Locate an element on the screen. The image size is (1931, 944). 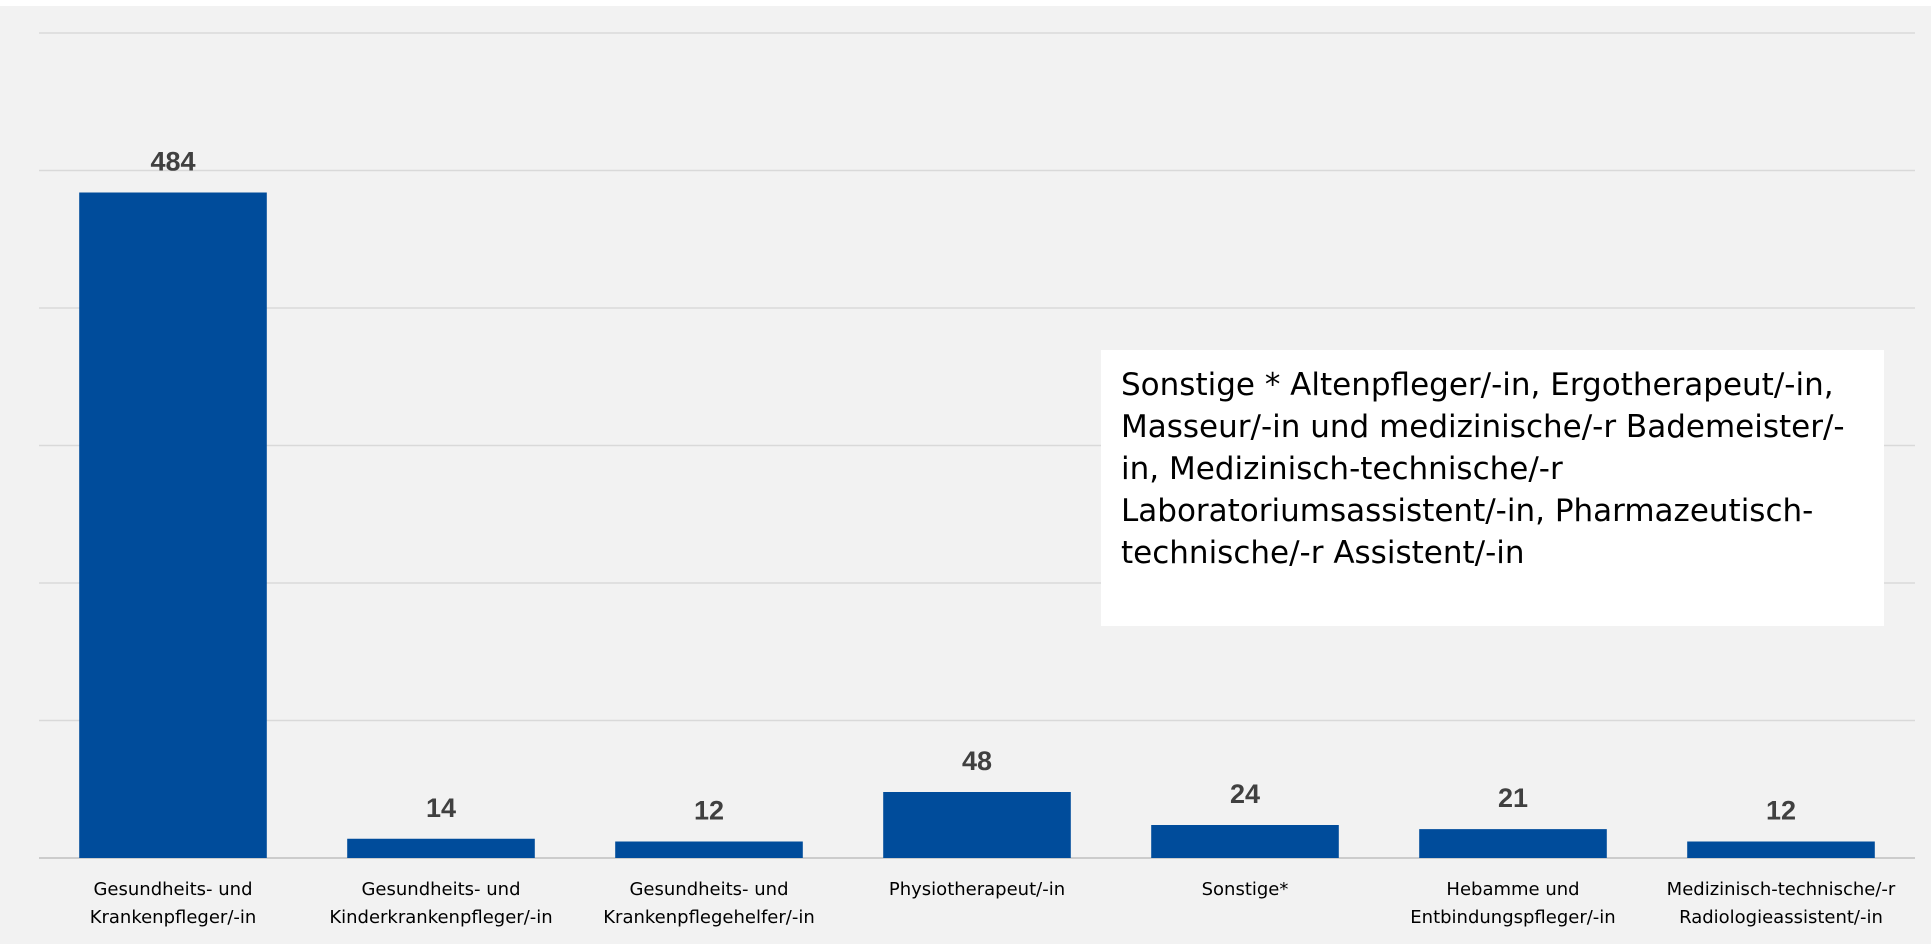
x-tick-label: Sonstige* is located at coordinates (1245, 889).